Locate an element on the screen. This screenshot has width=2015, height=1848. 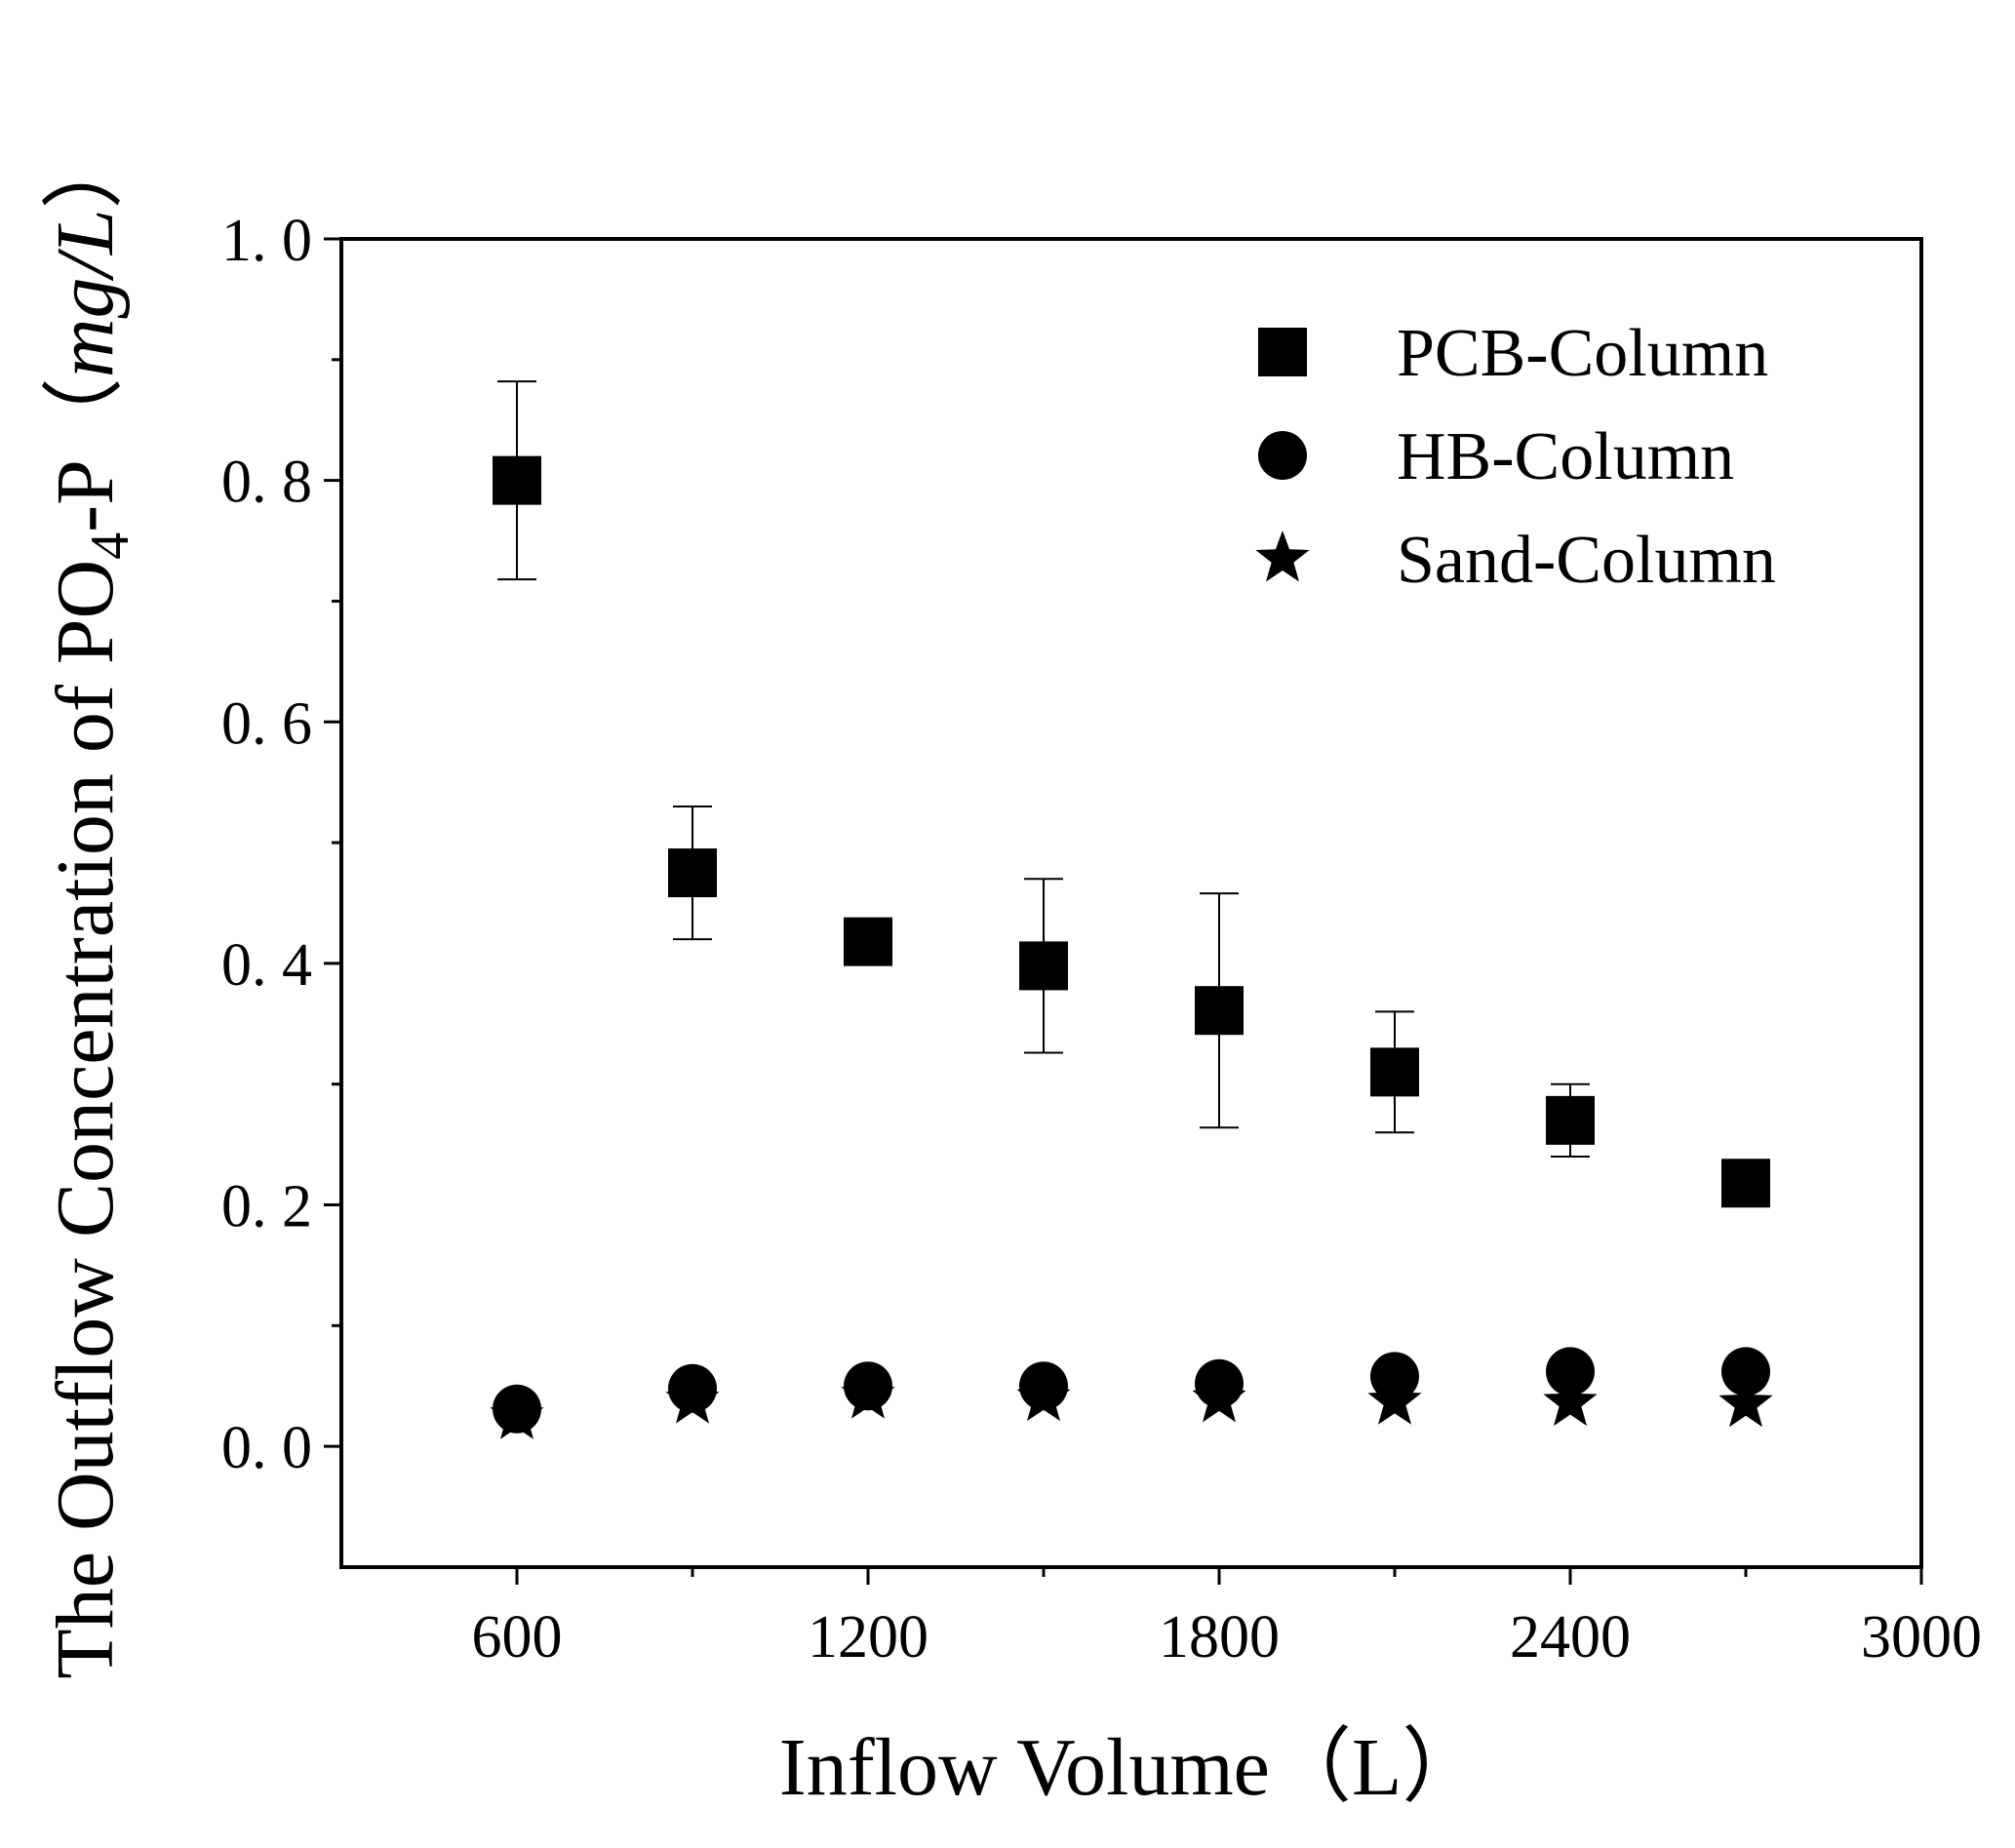
y-axis-title-suffix: -P（ is located at coordinates (86, 454).